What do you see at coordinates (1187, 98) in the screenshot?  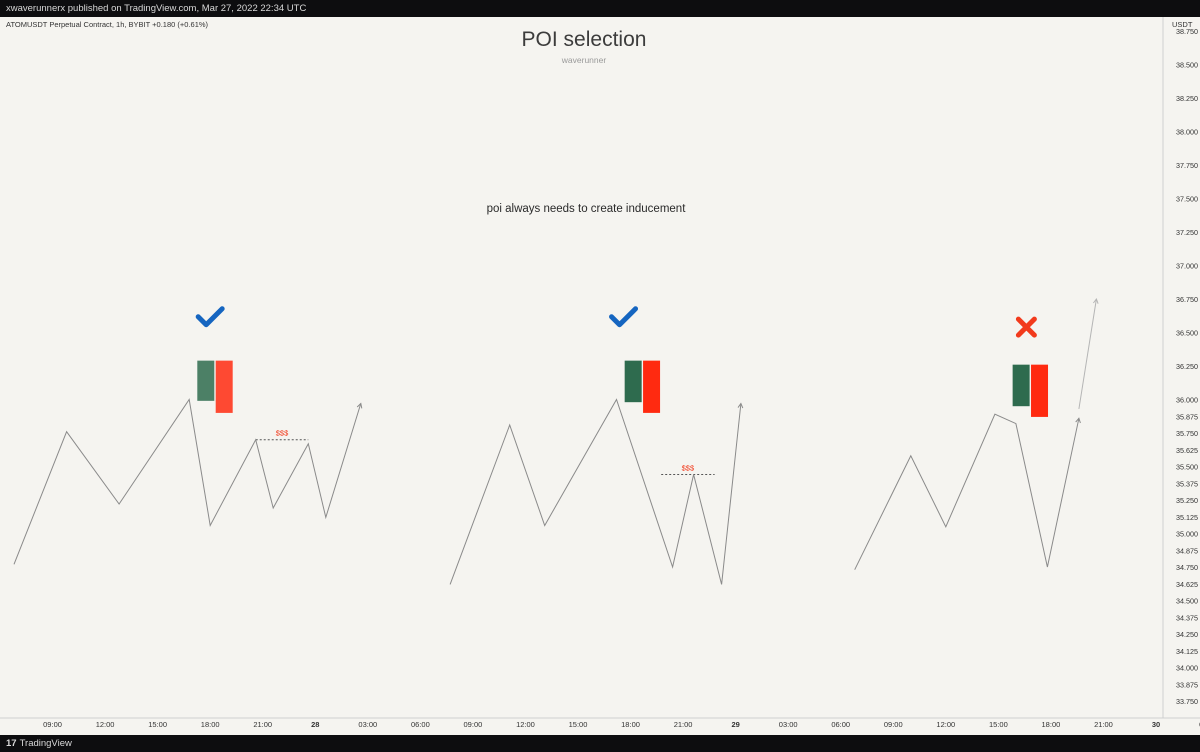 I see `y-tick-label: 38.250` at bounding box center [1187, 98].